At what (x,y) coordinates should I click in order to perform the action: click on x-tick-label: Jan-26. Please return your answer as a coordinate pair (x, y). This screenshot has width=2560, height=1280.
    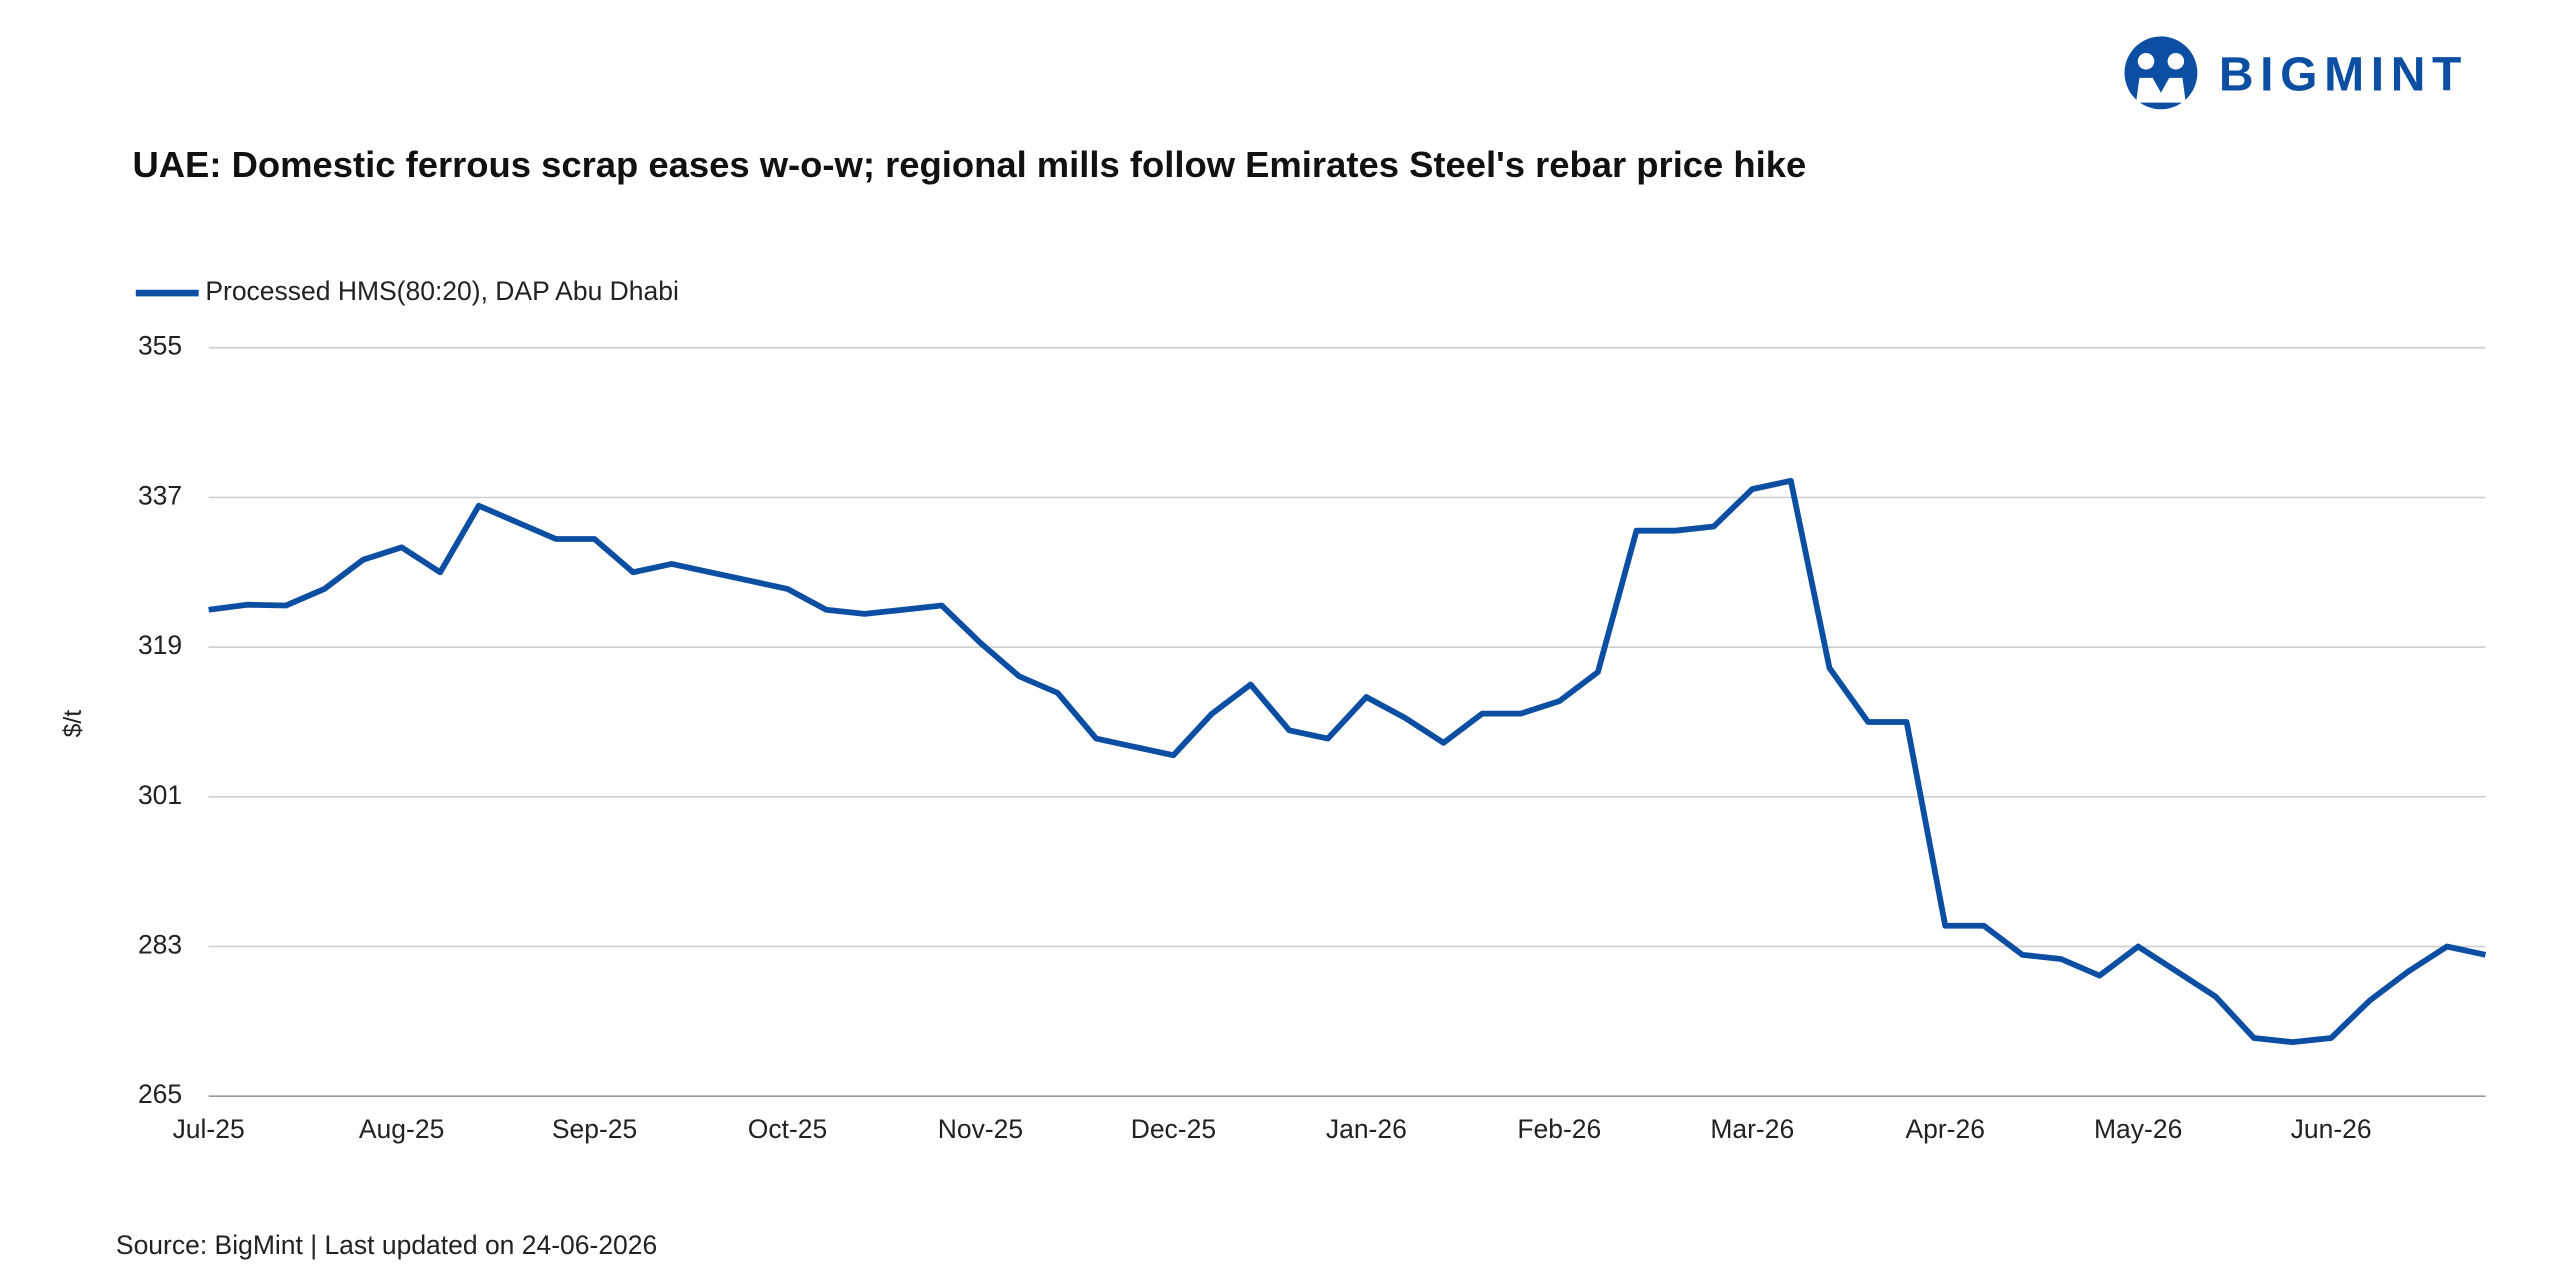
    Looking at the image, I should click on (1366, 1129).